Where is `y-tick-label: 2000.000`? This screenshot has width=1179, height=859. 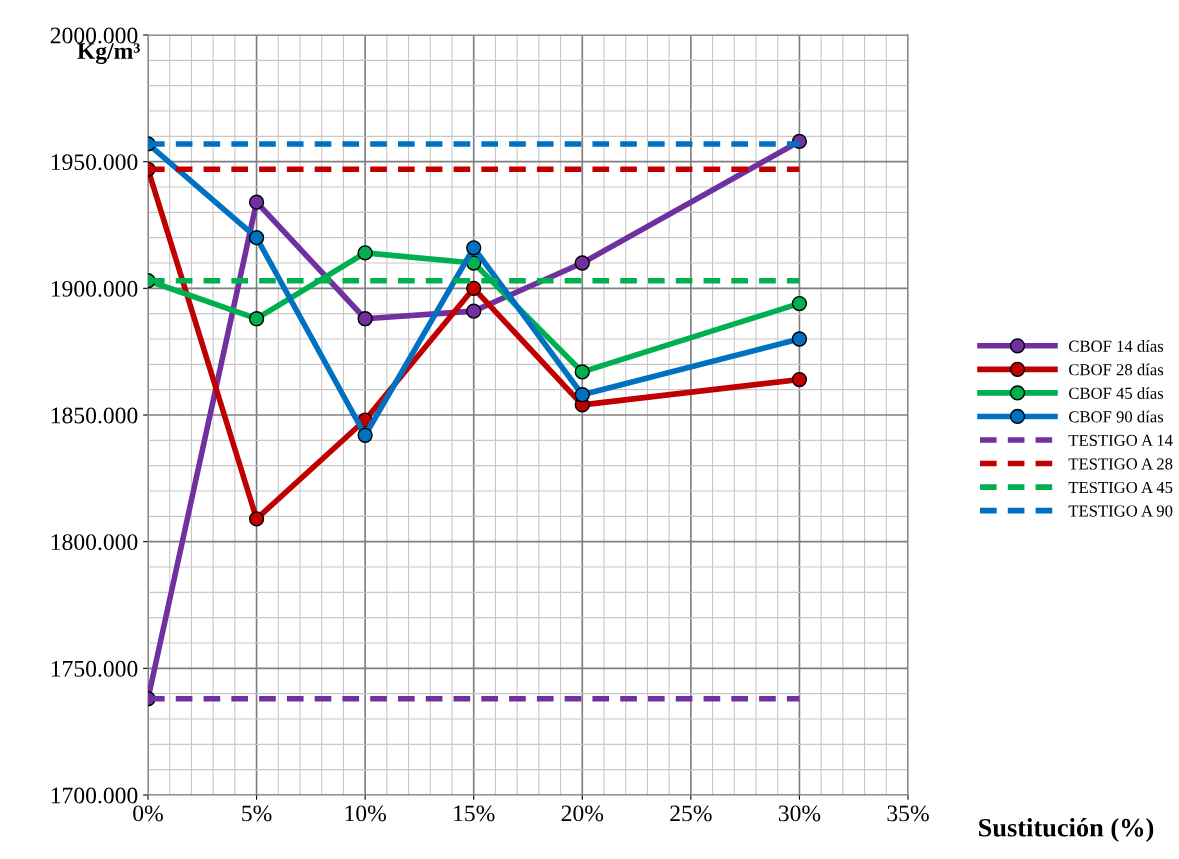 y-tick-label: 2000.000 is located at coordinates (94, 35).